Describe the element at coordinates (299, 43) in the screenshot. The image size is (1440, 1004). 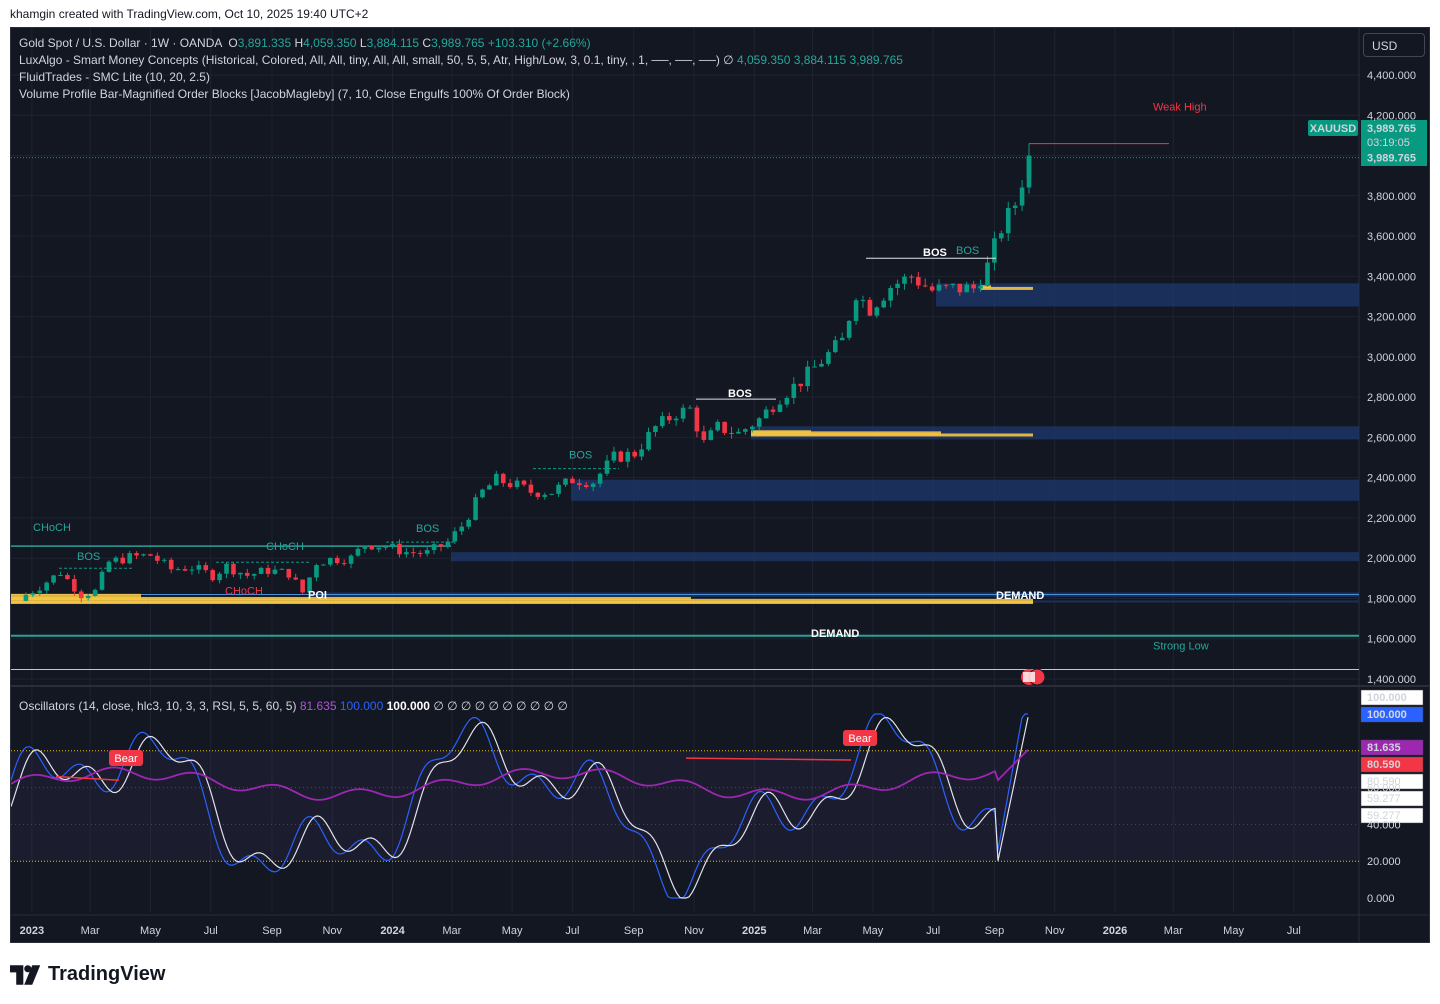
I see `legend-high-label: H` at that location.